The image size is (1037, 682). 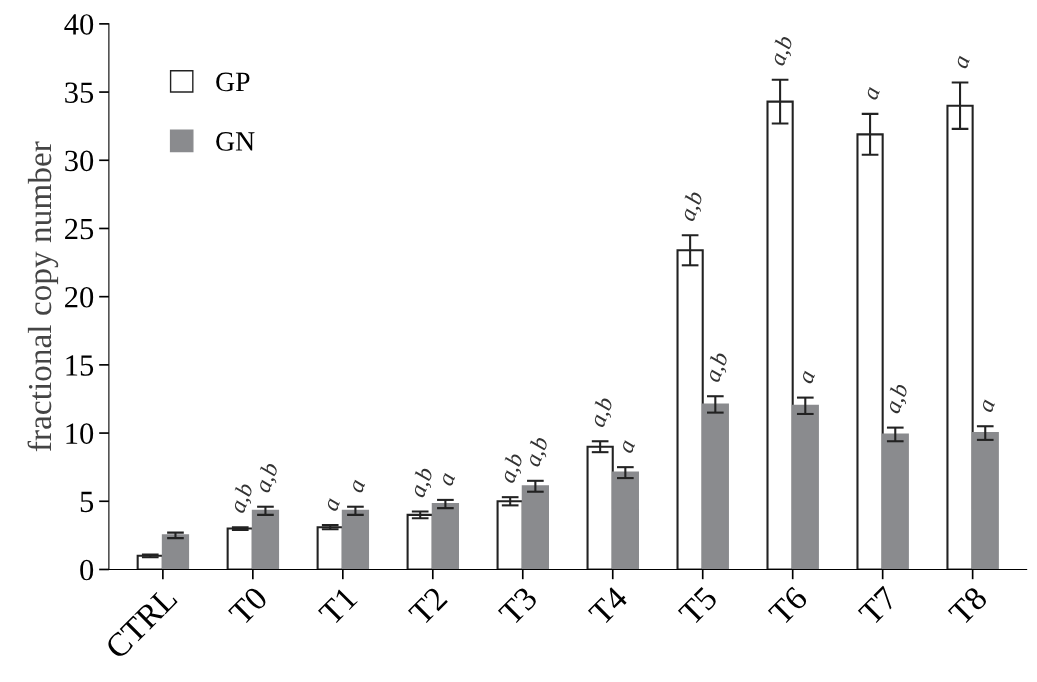 What do you see at coordinates (79, 161) in the screenshot?
I see `y-tick-label: 30` at bounding box center [79, 161].